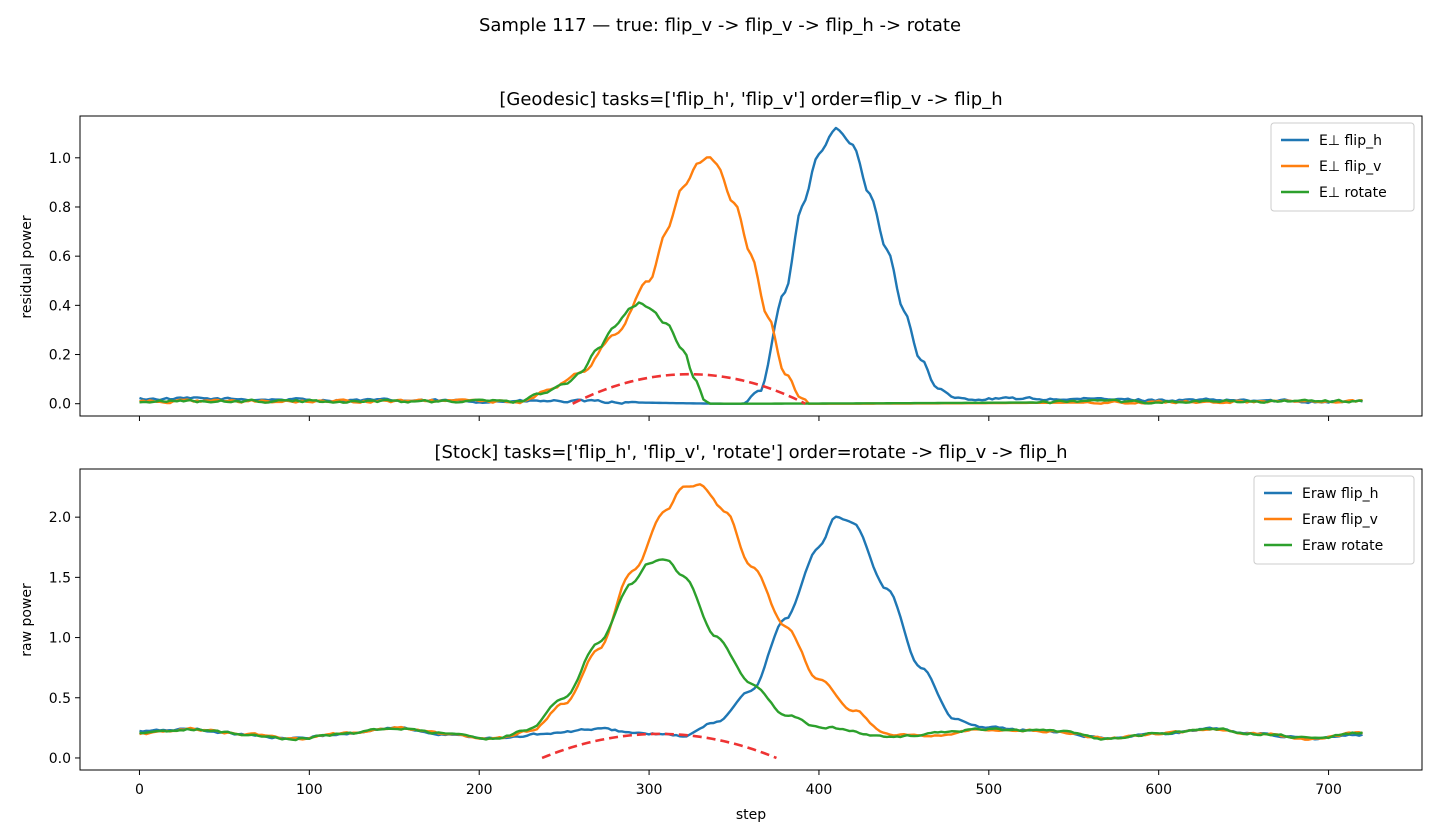 The width and height of the screenshot is (1440, 840). What do you see at coordinates (1340, 494) in the screenshot?
I see `legend-label-flip_h: Eraw flip_h` at bounding box center [1340, 494].